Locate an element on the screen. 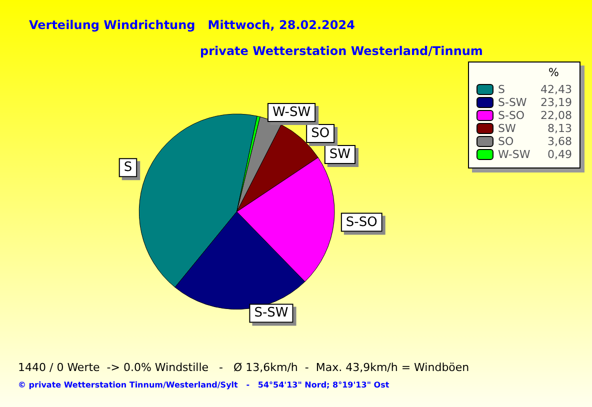  data-label: 8,13 is located at coordinates (560, 128).